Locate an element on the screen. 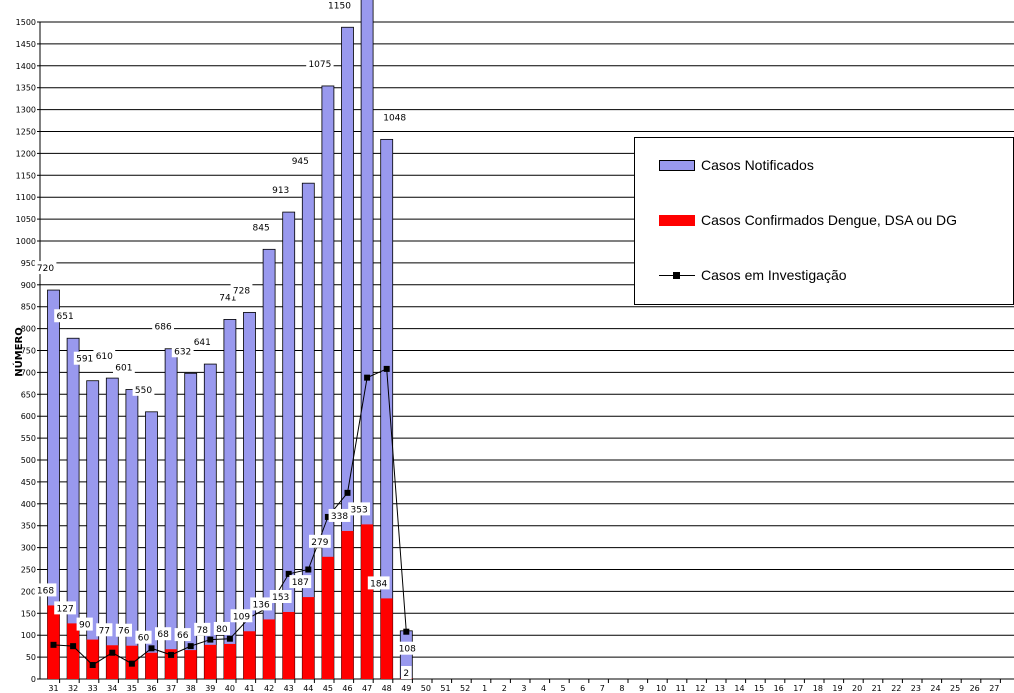 This screenshot has height=693, width=1014. x-tick-label: 11 is located at coordinates (681, 688).